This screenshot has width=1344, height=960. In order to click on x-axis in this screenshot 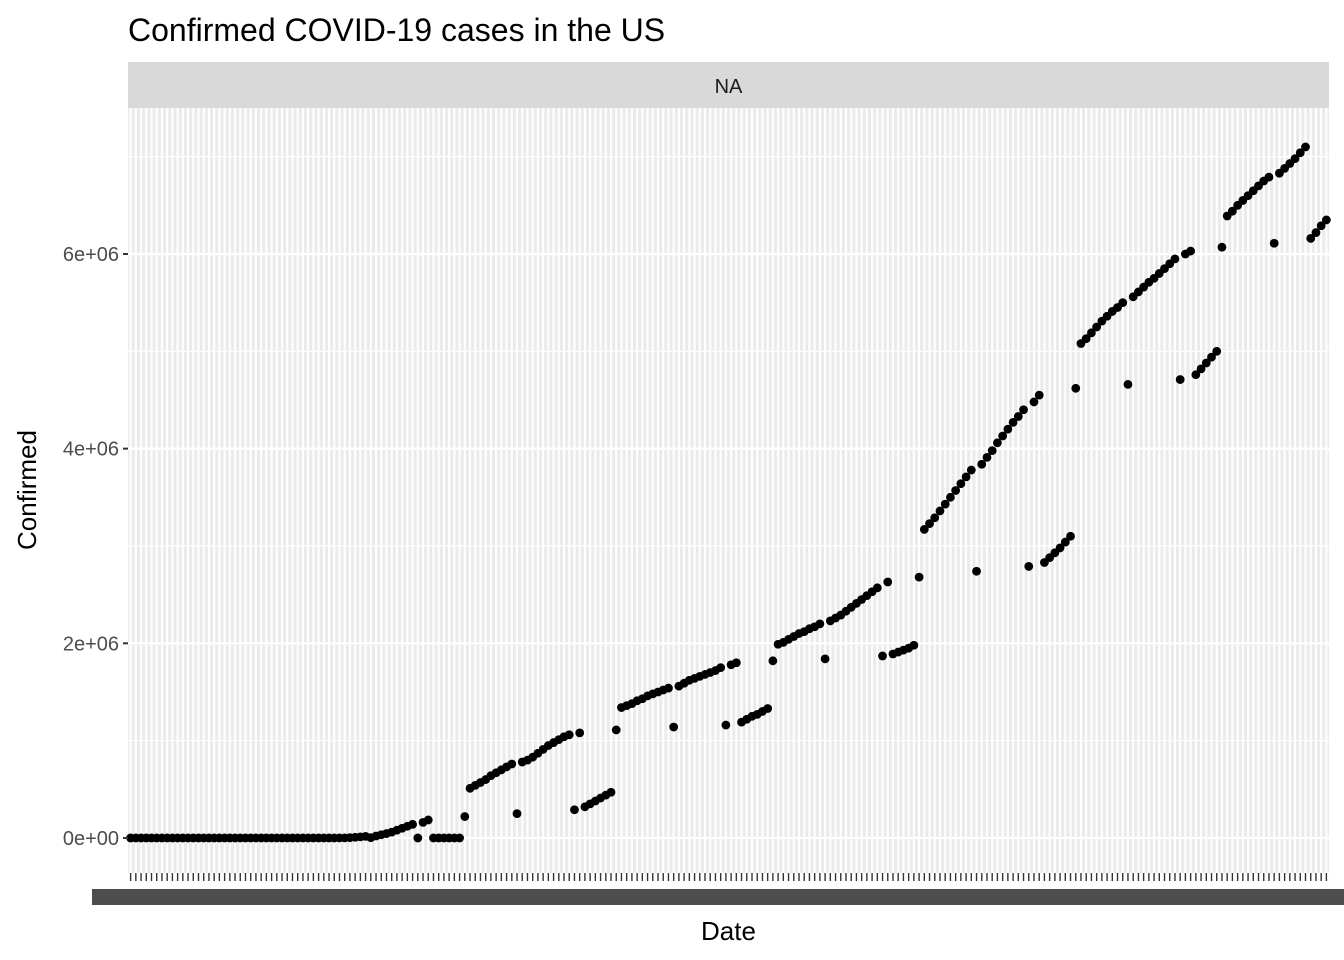, I will do `click(718, 889)`.